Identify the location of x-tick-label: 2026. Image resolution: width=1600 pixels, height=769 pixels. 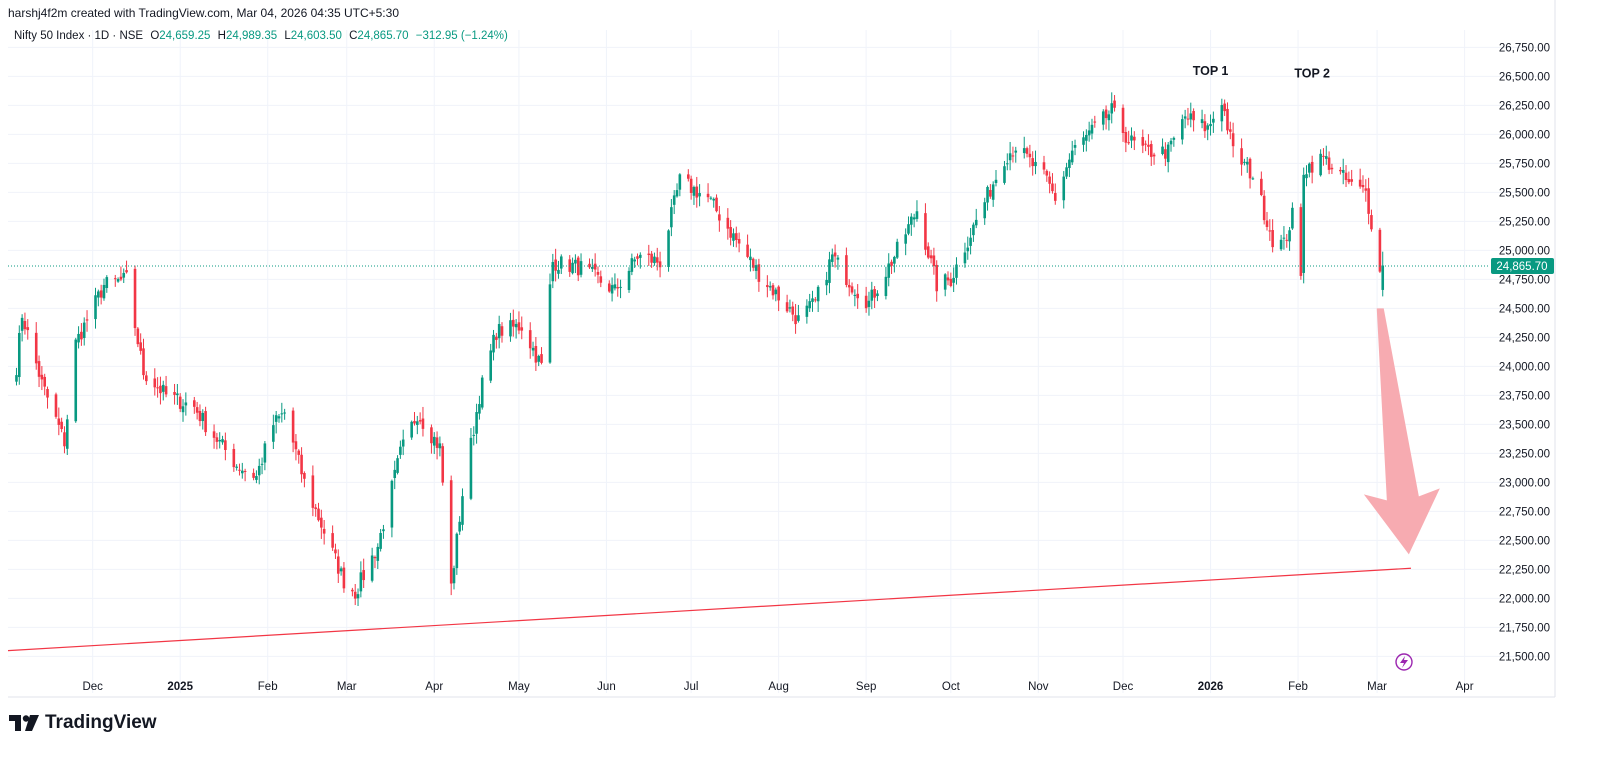
(1211, 687).